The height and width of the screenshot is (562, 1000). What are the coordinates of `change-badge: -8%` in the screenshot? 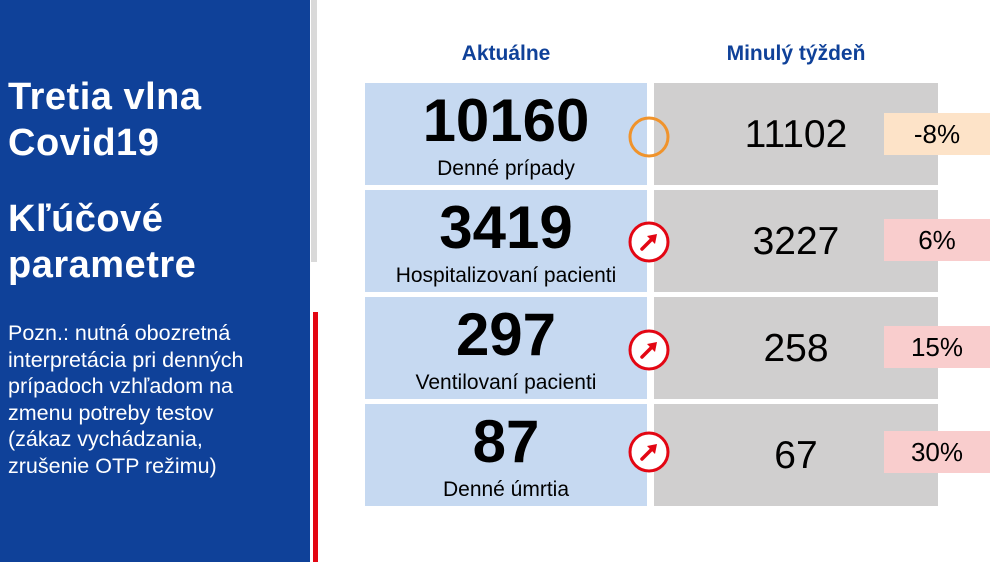 It's located at (937, 134).